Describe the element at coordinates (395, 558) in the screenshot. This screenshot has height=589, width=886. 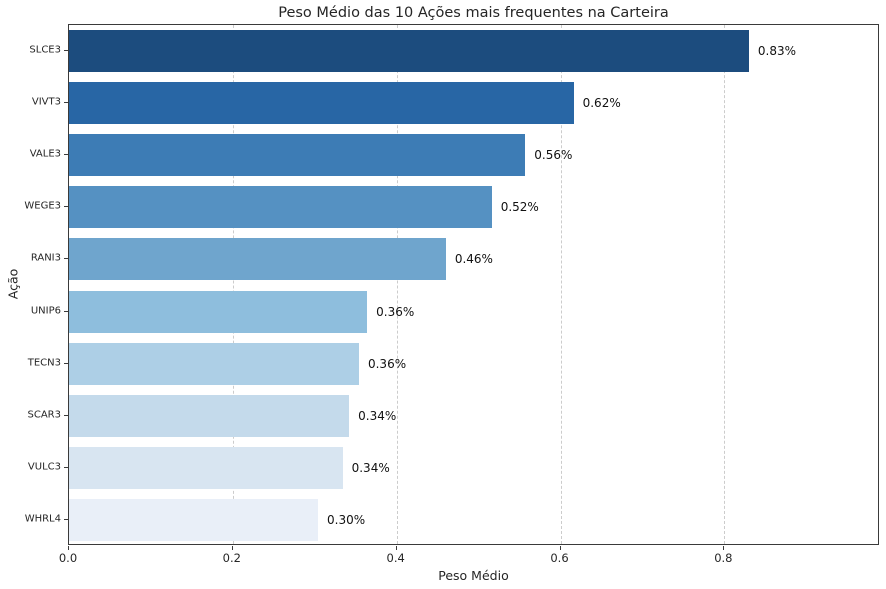
I see `x-tick-label-0.4: 0.4` at that location.